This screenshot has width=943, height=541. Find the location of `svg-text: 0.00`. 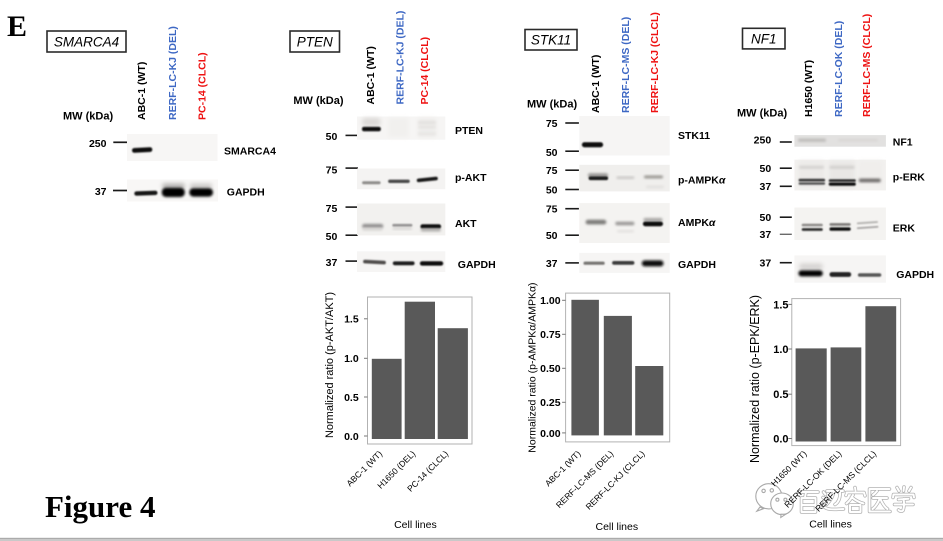

svg-text: 0.00 is located at coordinates (550, 434).